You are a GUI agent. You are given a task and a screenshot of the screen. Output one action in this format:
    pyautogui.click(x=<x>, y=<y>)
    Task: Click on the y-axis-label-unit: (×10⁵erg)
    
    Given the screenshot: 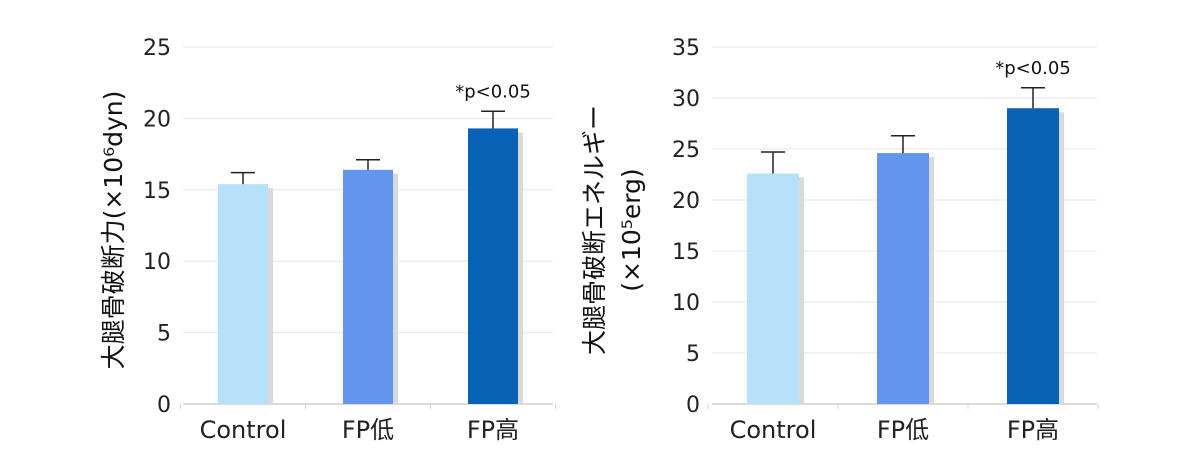 What is the action you would take?
    pyautogui.click(x=631, y=229)
    